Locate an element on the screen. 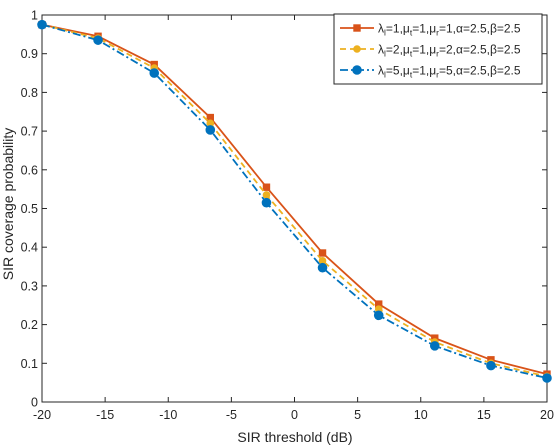 Image resolution: width=556 pixels, height=446 pixels. x-tick-label: -20 is located at coordinates (42, 415).